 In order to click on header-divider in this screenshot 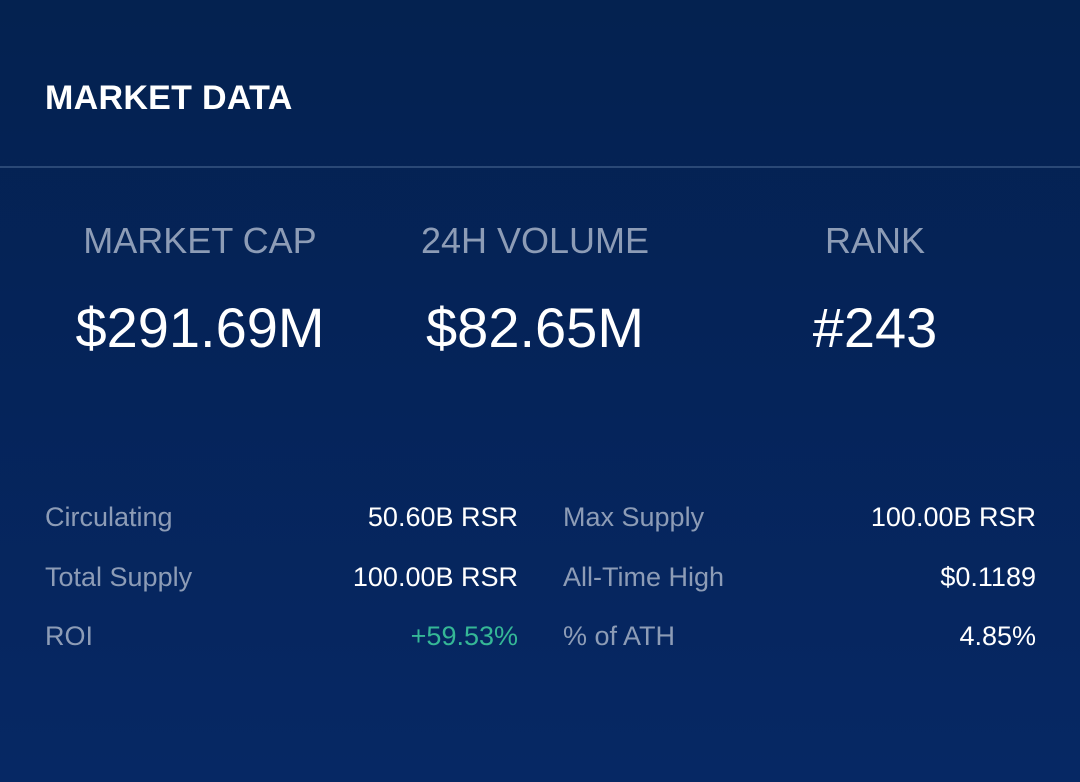, I will do `click(540, 167)`.